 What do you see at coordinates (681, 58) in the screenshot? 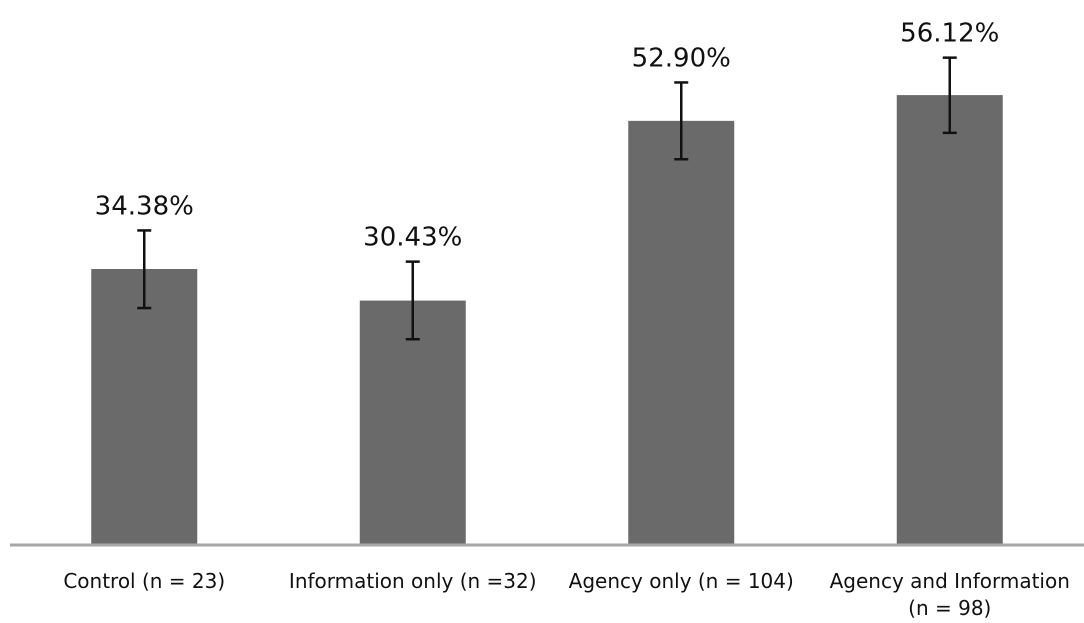
I see `data-label-3: 52.90%` at bounding box center [681, 58].